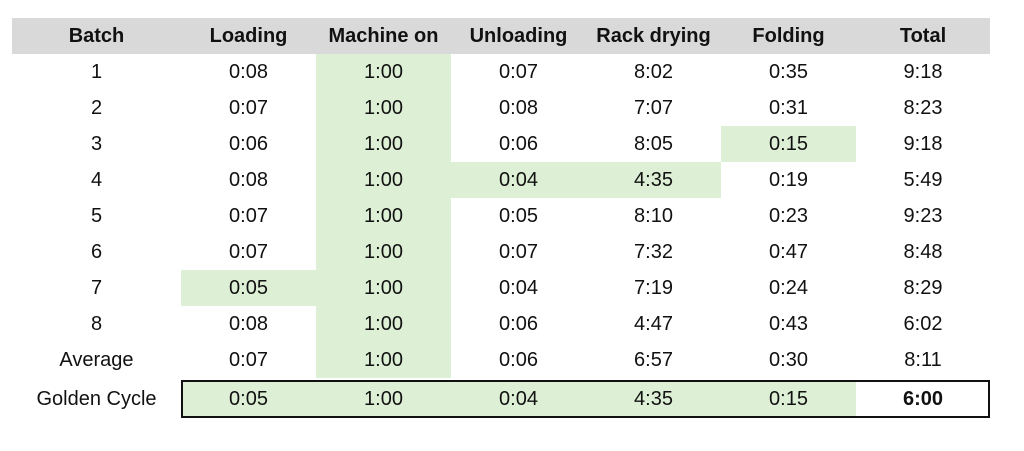 The image size is (1024, 451). I want to click on golden-cycle-row: Golden Cycle 0:05 1:00 0:04 4:35 0:15 6:00, so click(501, 399).